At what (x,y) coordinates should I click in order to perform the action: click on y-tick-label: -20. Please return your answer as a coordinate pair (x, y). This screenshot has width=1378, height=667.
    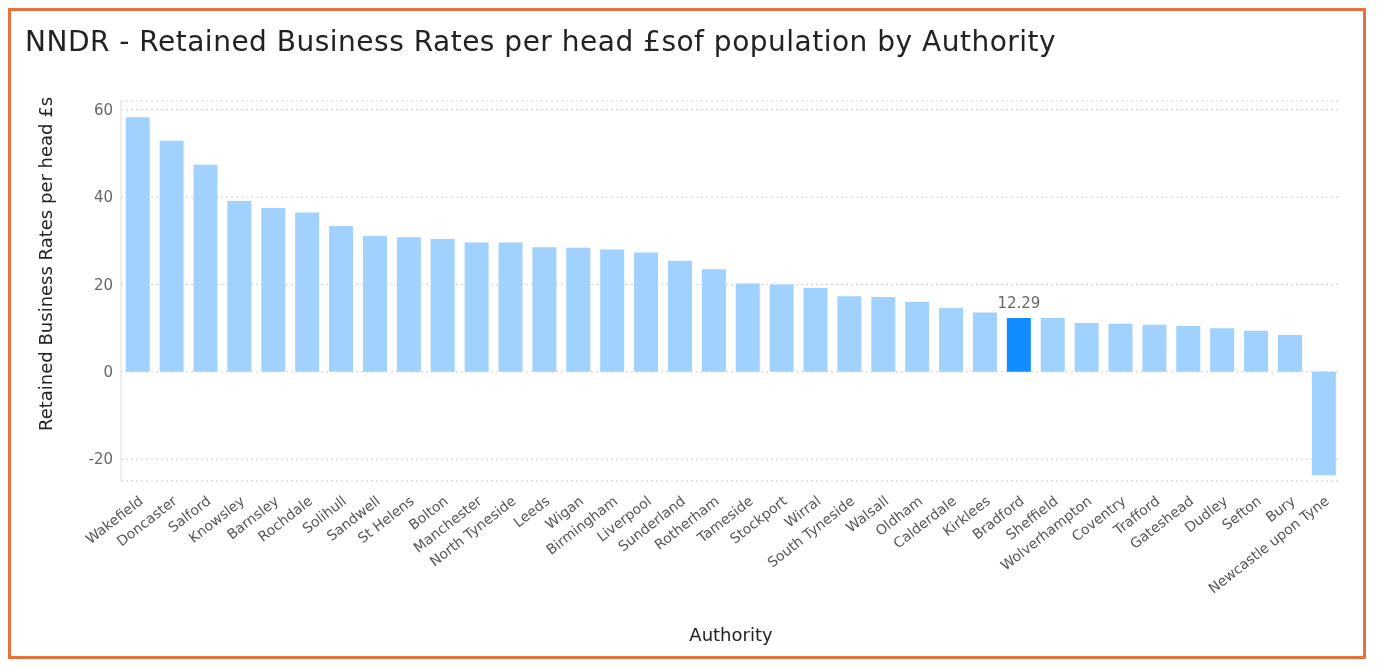
    Looking at the image, I should click on (100, 459).